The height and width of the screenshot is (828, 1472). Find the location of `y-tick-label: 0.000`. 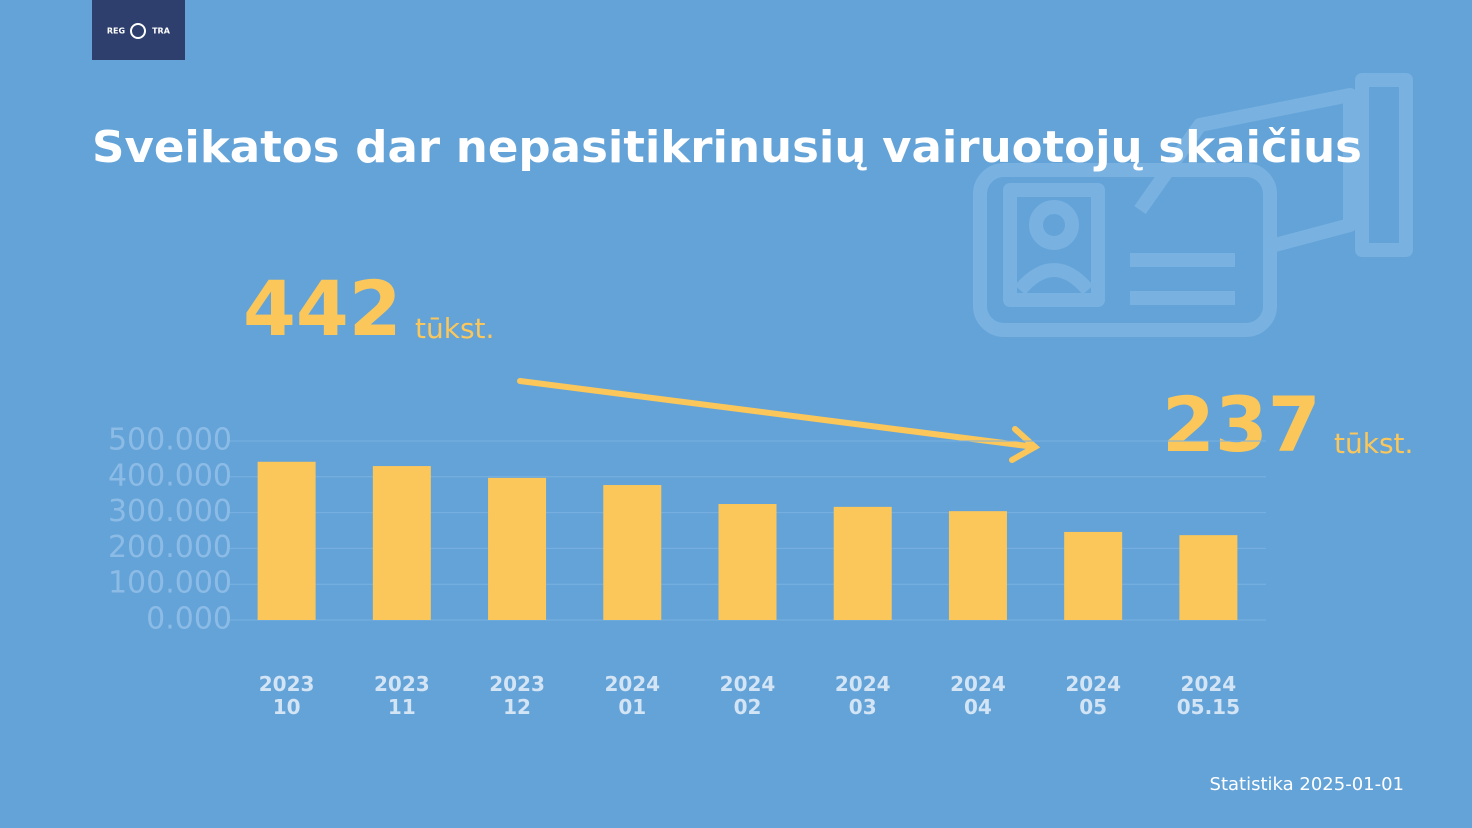

y-tick-label: 0.000 is located at coordinates (189, 619).